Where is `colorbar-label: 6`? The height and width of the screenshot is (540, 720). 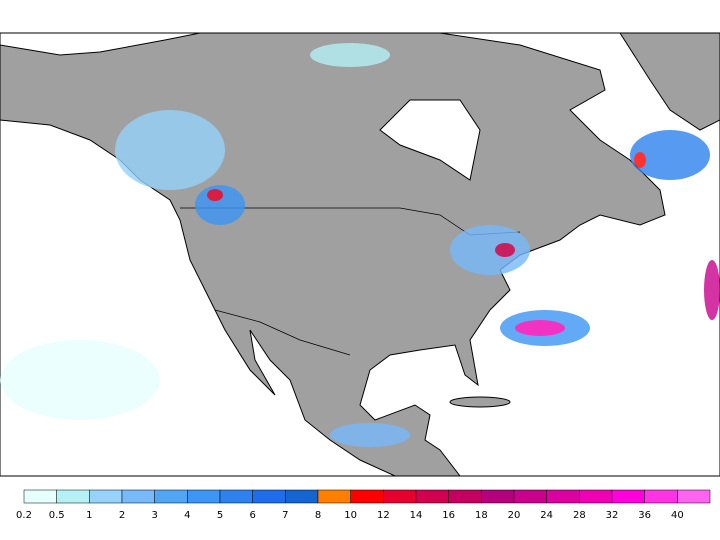 colorbar-label: 6 is located at coordinates (252, 515).